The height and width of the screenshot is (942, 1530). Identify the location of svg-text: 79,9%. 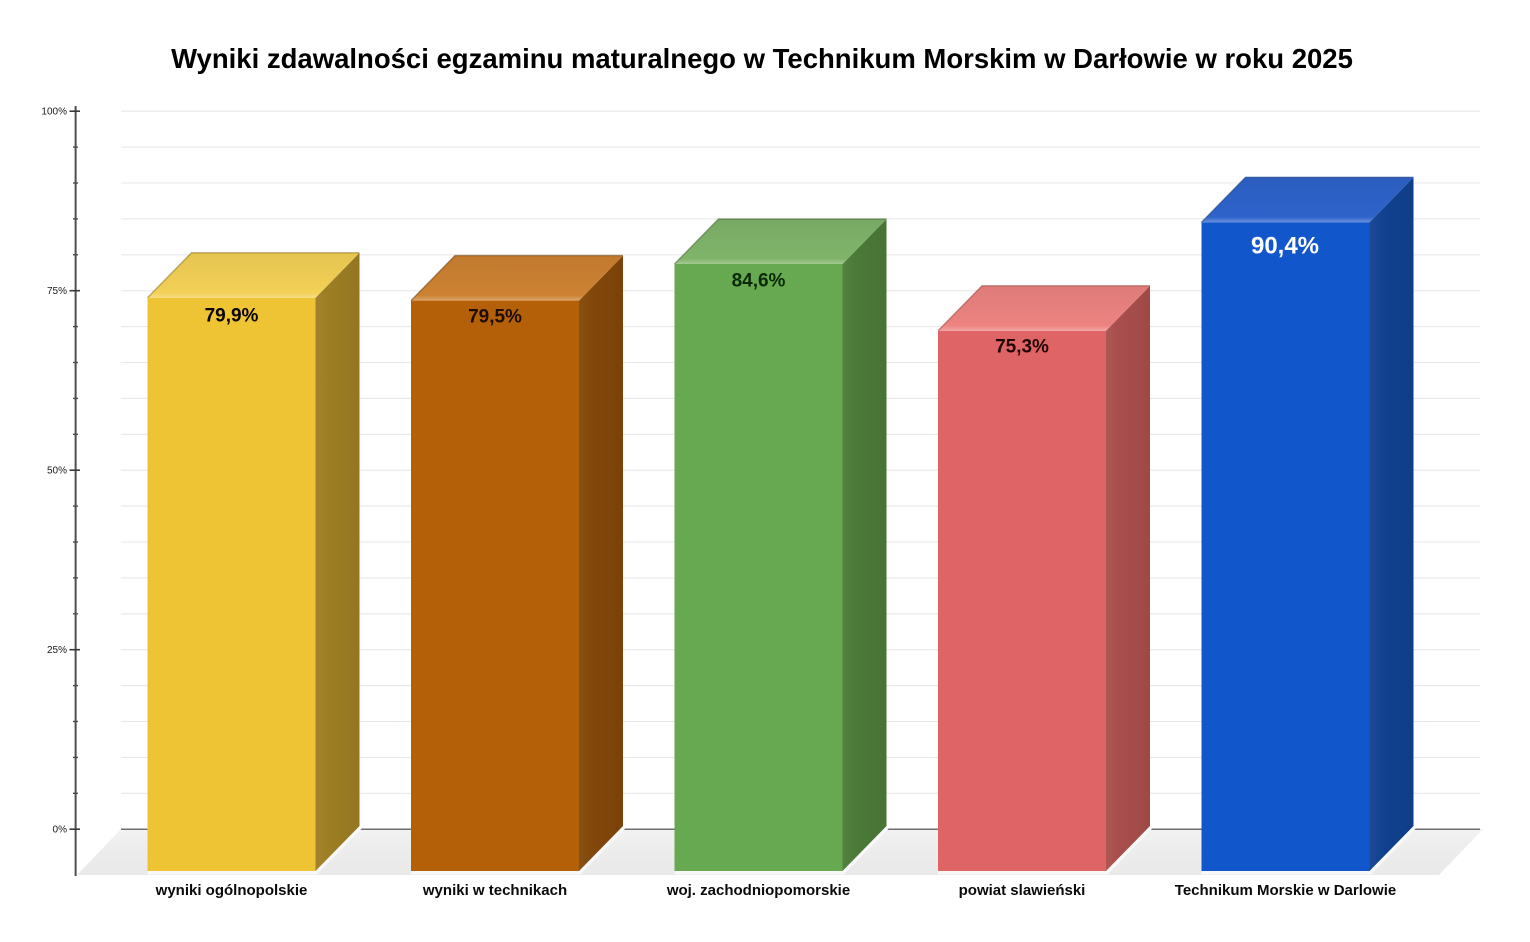
(232, 316).